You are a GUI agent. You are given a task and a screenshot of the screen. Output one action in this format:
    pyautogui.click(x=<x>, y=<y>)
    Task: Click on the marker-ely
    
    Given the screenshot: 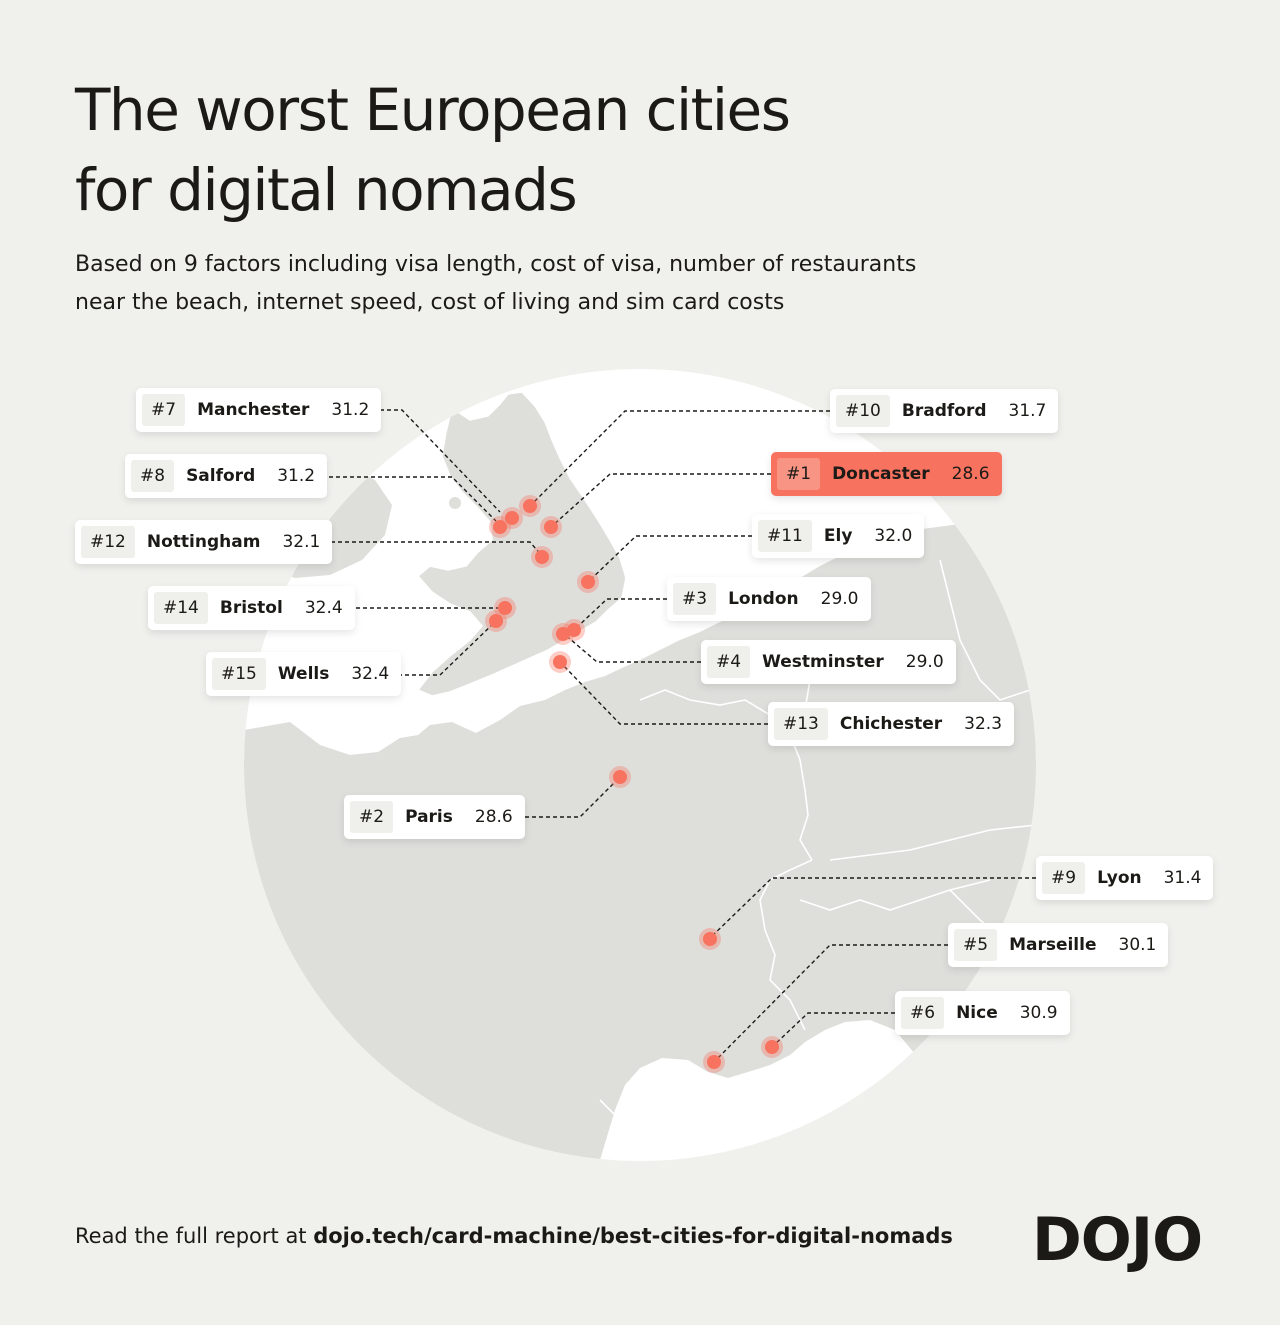 What is the action you would take?
    pyautogui.click(x=588, y=582)
    